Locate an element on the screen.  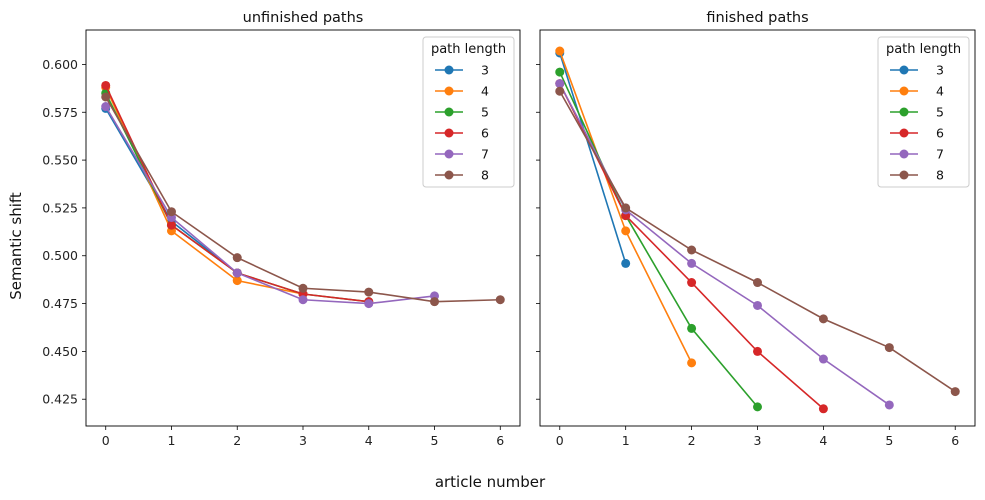
y-tick-label: 0.600 is located at coordinates (60, 64).